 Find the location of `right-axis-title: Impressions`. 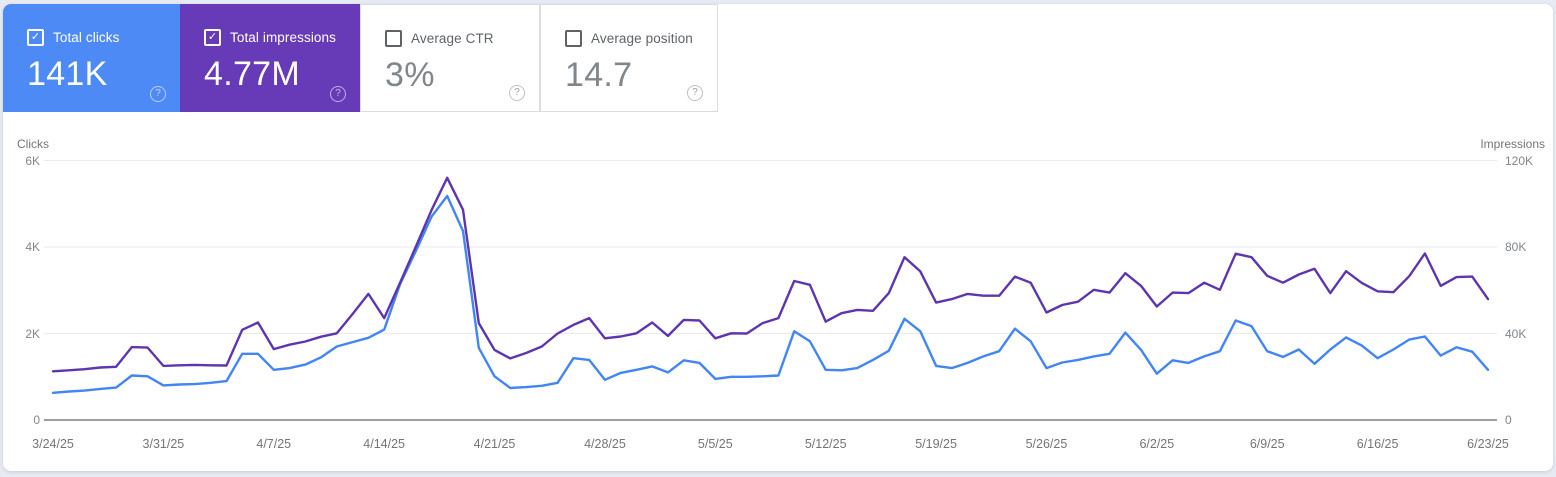

right-axis-title: Impressions is located at coordinates (1512, 144).